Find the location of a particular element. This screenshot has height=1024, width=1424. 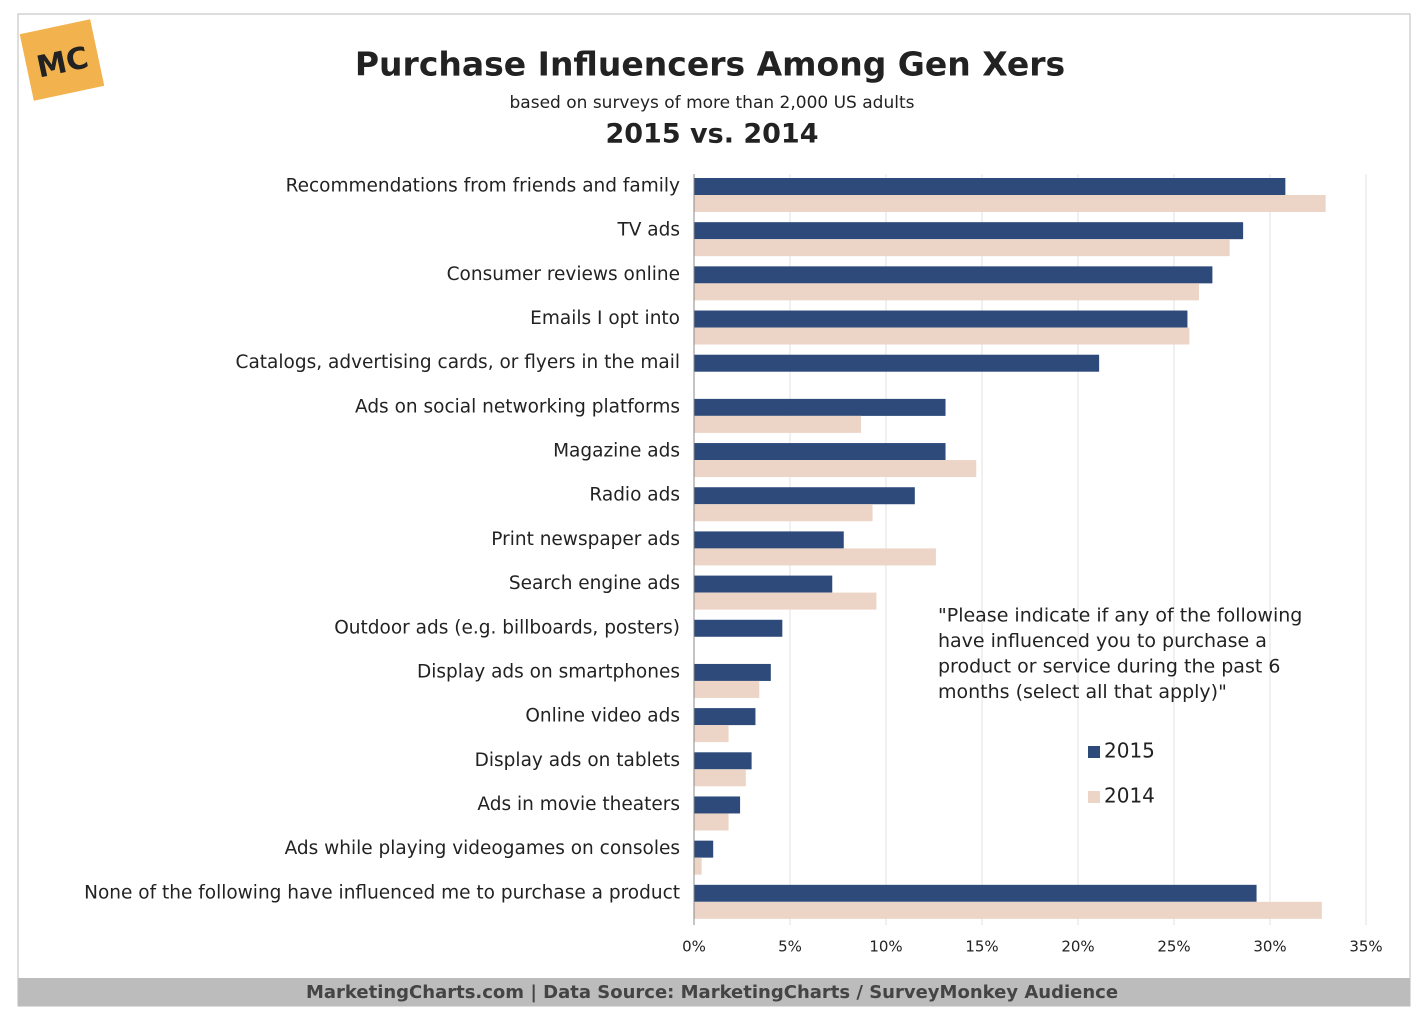

annotation: have influenced you to purchase a is located at coordinates (1102, 641).